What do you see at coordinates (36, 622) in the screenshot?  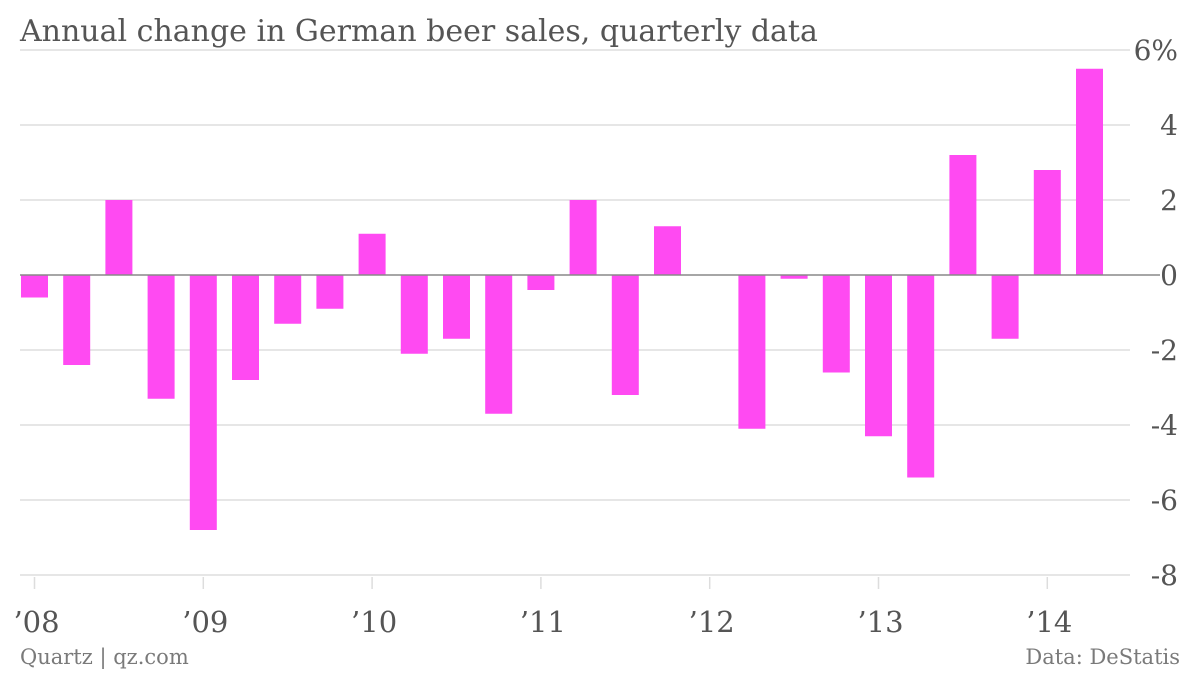 I see `x-tick-label: ’08` at bounding box center [36, 622].